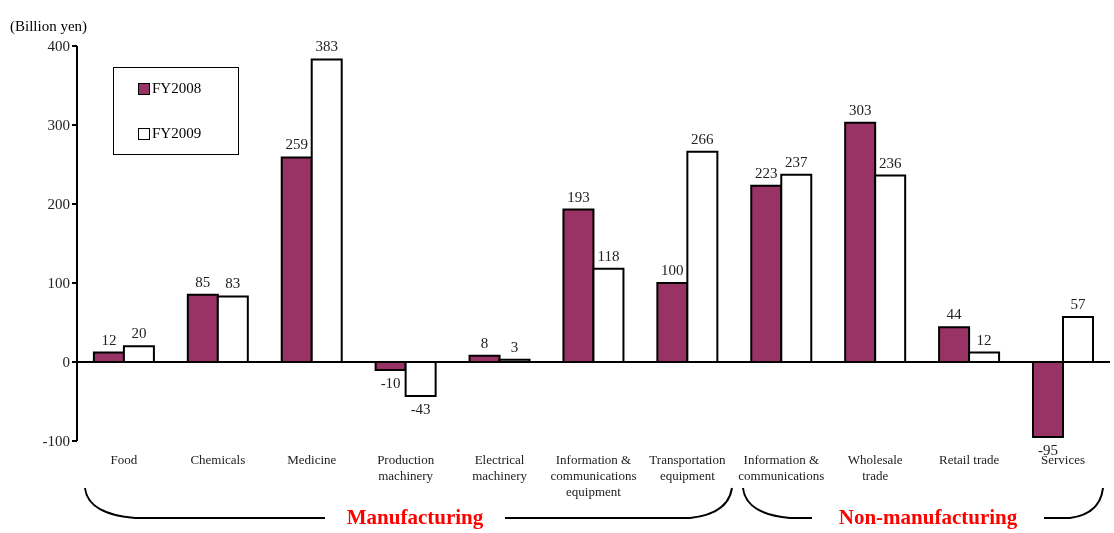  I want to click on data-label: 83, so click(233, 283).